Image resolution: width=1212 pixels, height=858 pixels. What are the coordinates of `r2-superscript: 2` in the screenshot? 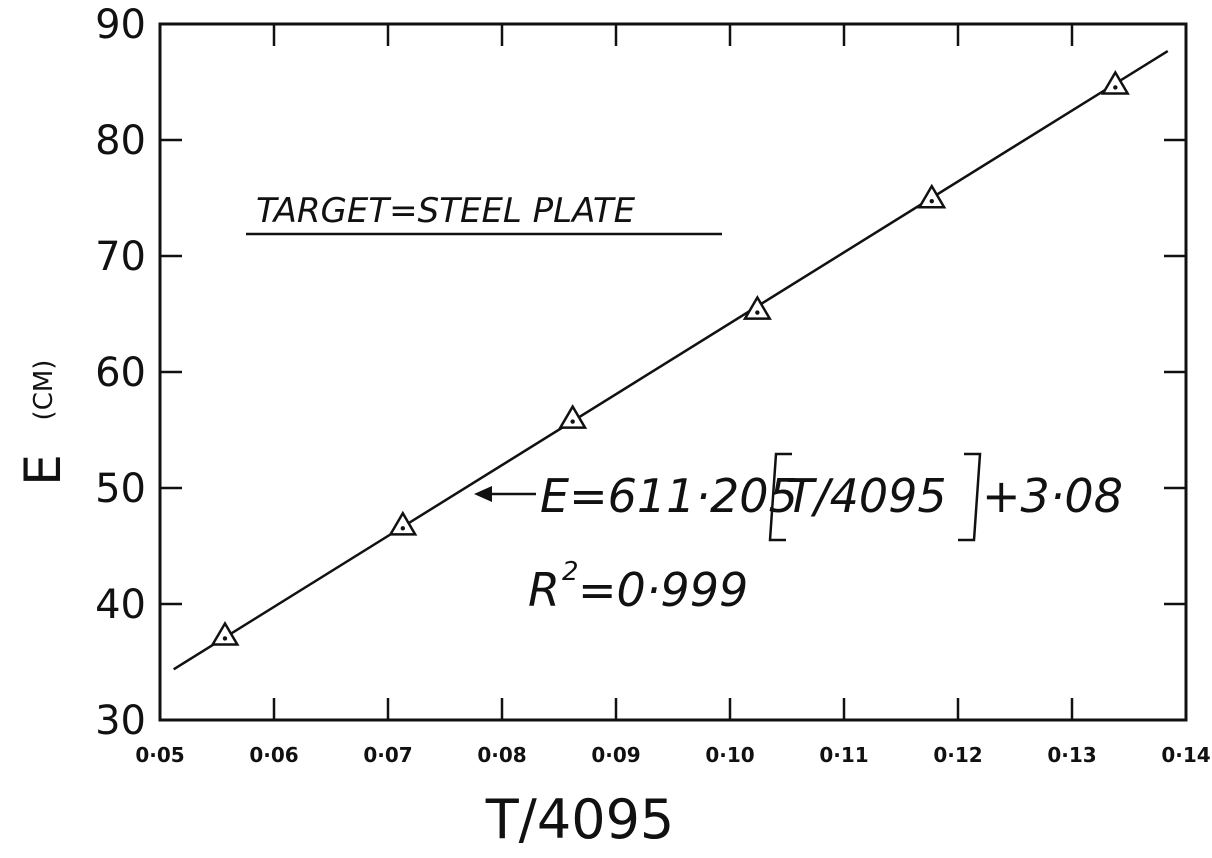 It's located at (570, 572).